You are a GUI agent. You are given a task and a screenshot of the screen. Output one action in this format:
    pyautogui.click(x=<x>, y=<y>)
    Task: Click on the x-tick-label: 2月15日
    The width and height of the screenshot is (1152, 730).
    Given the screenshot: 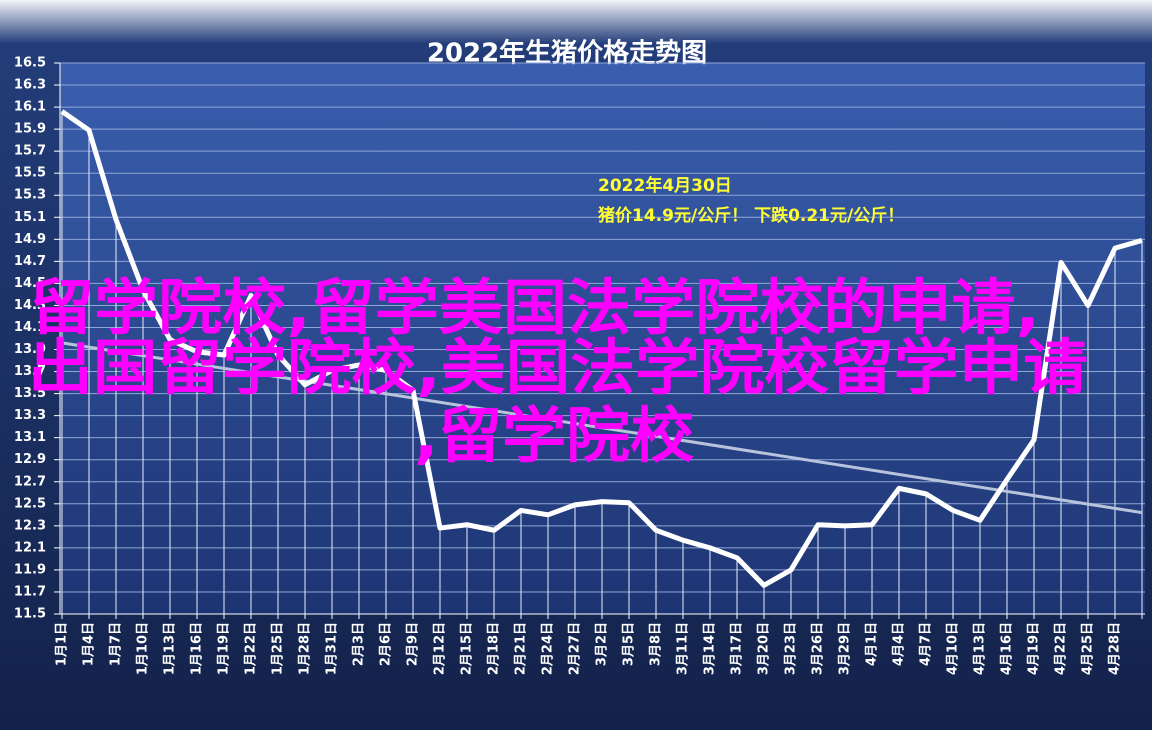 What is the action you would take?
    pyautogui.click(x=467, y=648)
    